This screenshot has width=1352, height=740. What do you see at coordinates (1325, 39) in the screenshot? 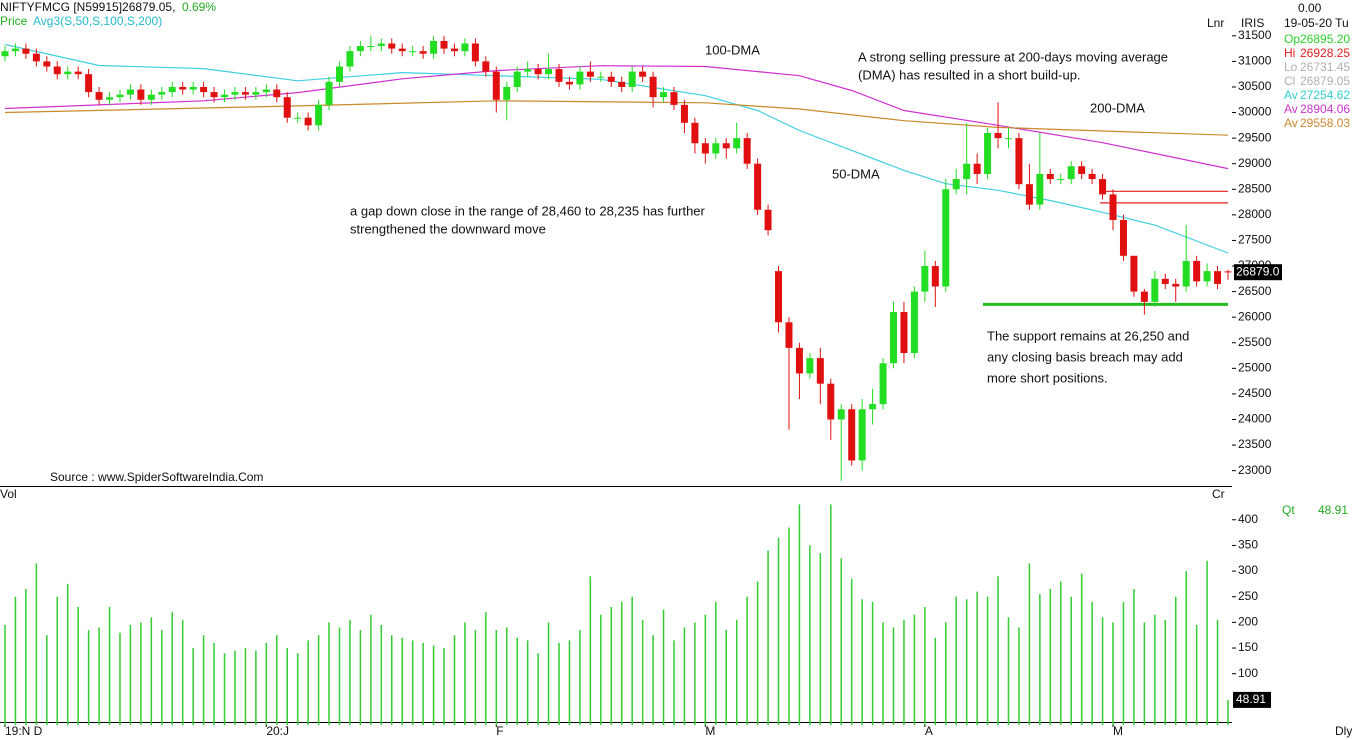
I see `info-value: 26895.20` at bounding box center [1325, 39].